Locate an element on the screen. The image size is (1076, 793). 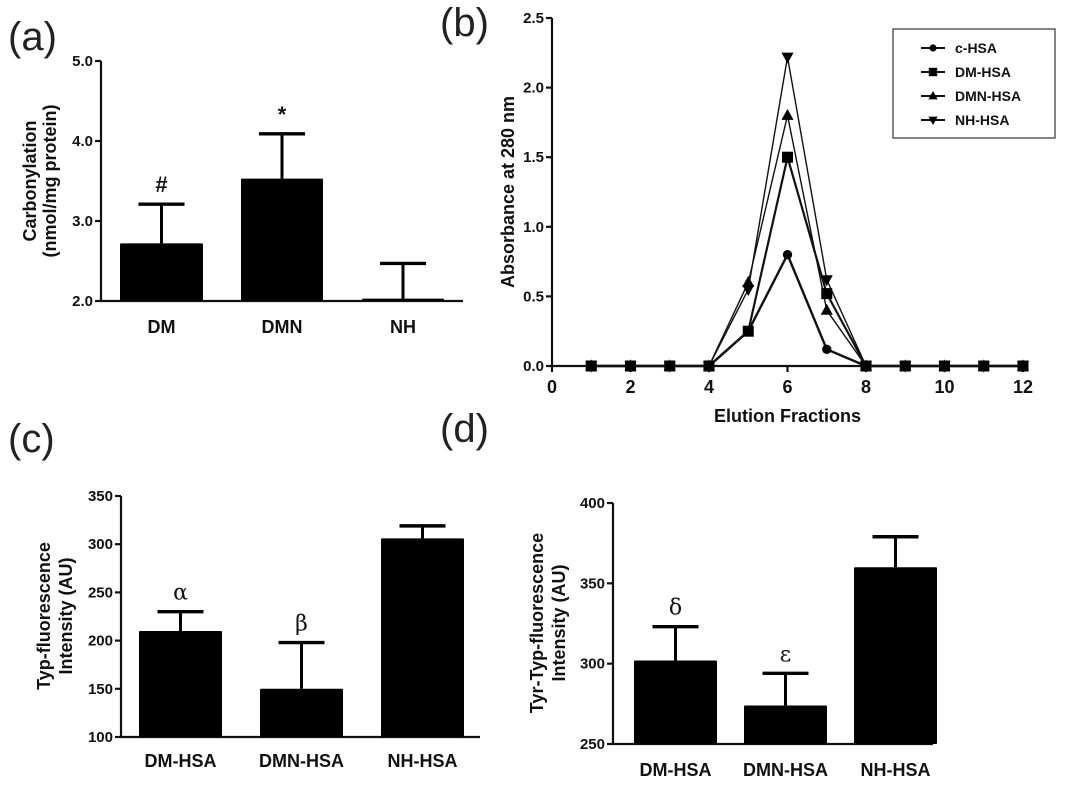
x-tick-label: 0 is located at coordinates (552, 387).